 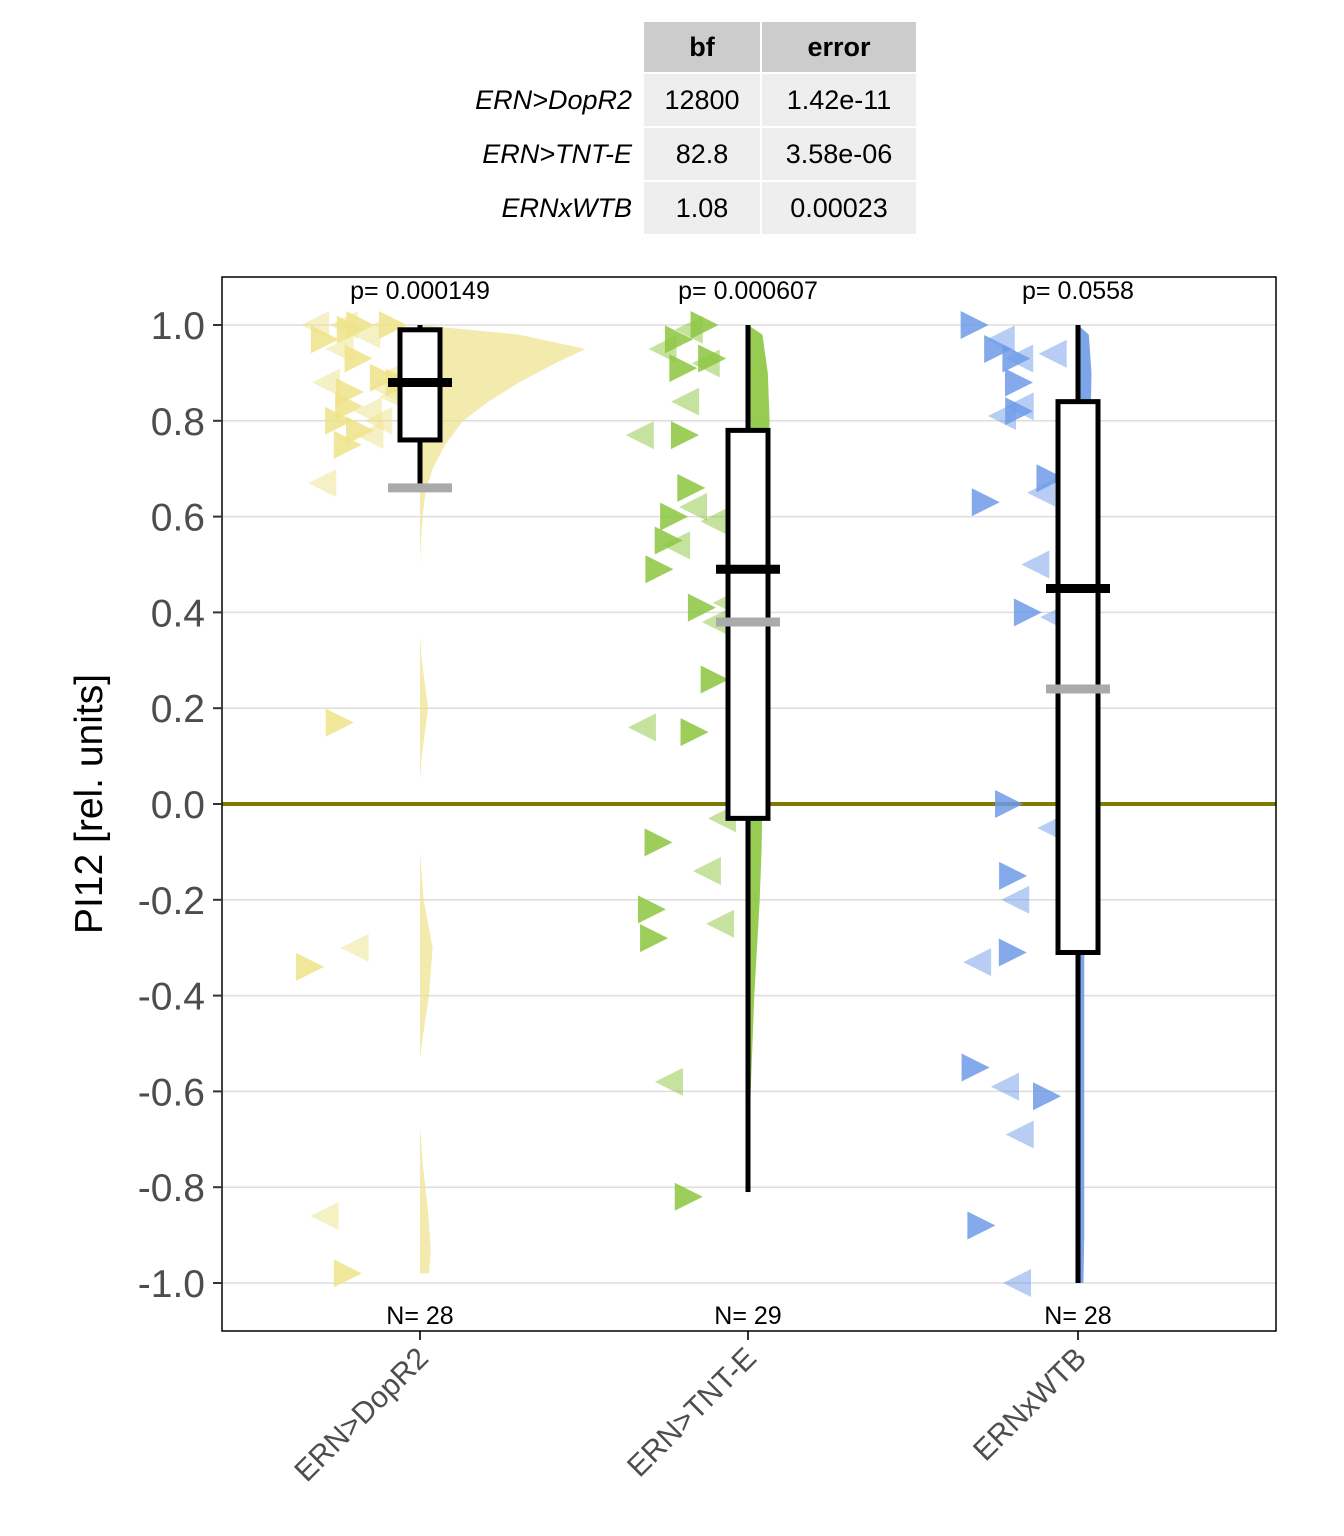 What do you see at coordinates (171, 1284) in the screenshot?
I see `y-tick-label: -1.0` at bounding box center [171, 1284].